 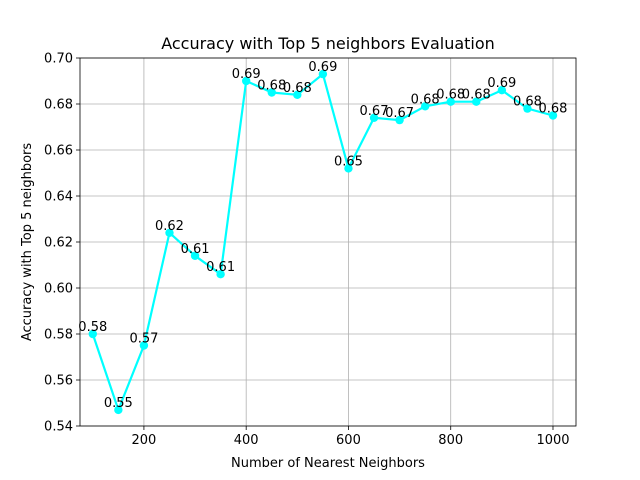 What do you see at coordinates (58, 335) in the screenshot?
I see `y-tick-label: 0.58` at bounding box center [58, 335].